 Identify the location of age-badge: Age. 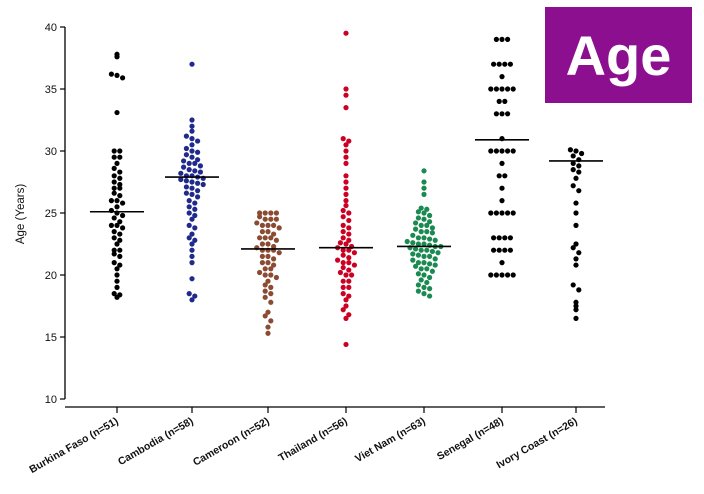
(618, 55).